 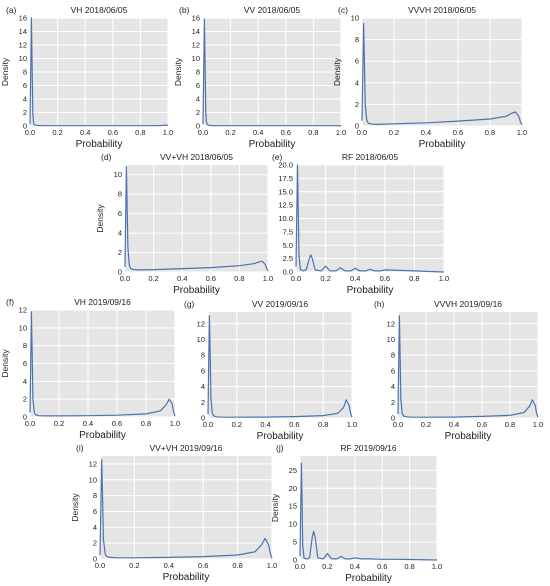 What do you see at coordinates (23, 31) in the screenshot?
I see `y-tick-label: 14` at bounding box center [23, 31].